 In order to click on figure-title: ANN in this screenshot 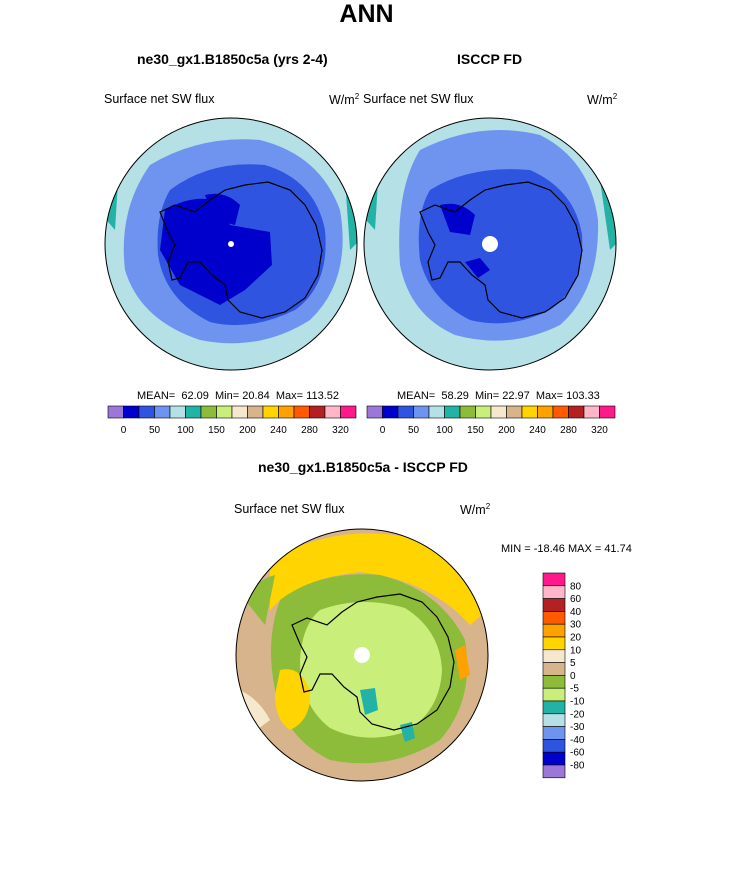, I will do `click(366, 14)`.